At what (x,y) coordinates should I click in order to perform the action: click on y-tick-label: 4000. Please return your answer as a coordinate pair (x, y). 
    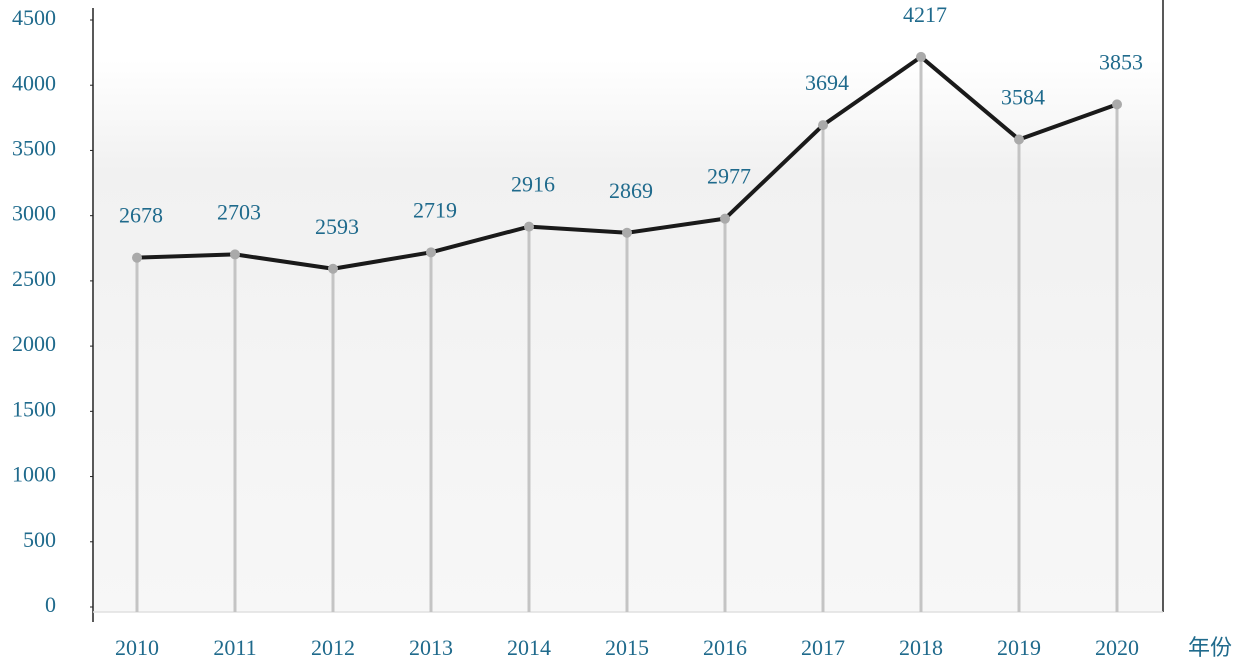
    Looking at the image, I should click on (34, 82).